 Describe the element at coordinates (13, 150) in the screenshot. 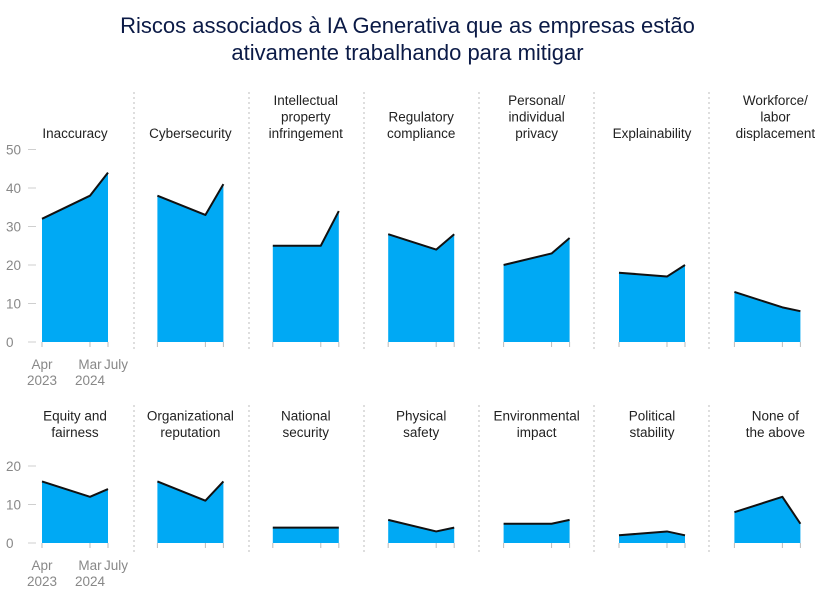

I see `y-tick-label: 50` at that location.